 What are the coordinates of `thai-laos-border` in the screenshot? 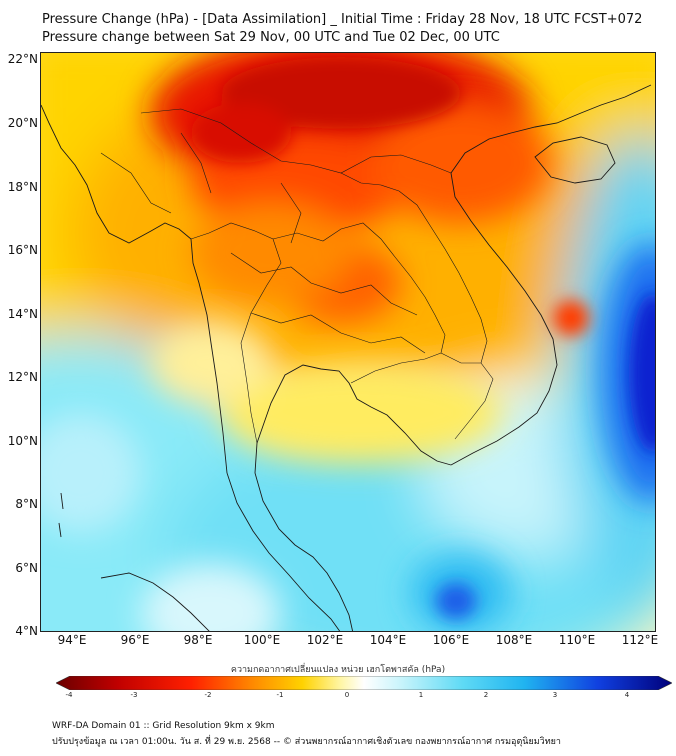 It's located at (359, 288).